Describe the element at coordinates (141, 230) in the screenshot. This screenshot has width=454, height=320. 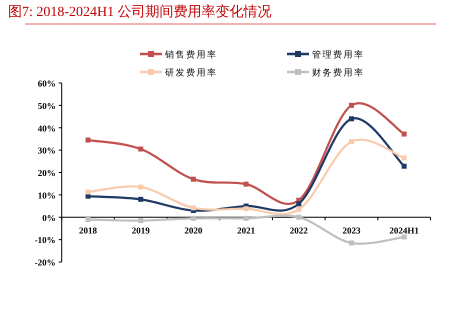
I see `x-tick-label: 2019` at that location.